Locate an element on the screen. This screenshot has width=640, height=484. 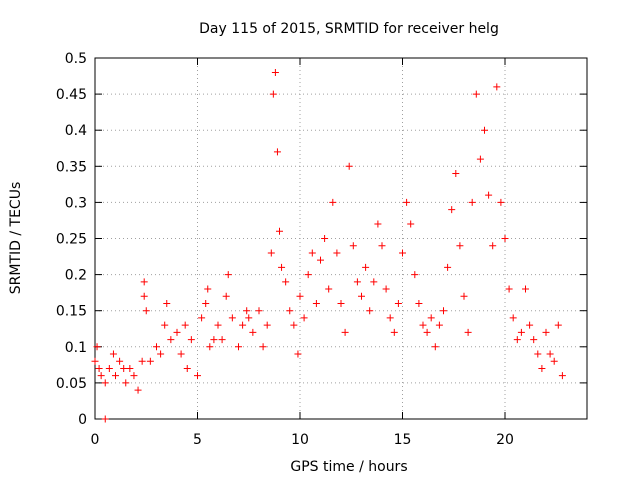
y-tick-label: 0.25 is located at coordinates (71, 240).